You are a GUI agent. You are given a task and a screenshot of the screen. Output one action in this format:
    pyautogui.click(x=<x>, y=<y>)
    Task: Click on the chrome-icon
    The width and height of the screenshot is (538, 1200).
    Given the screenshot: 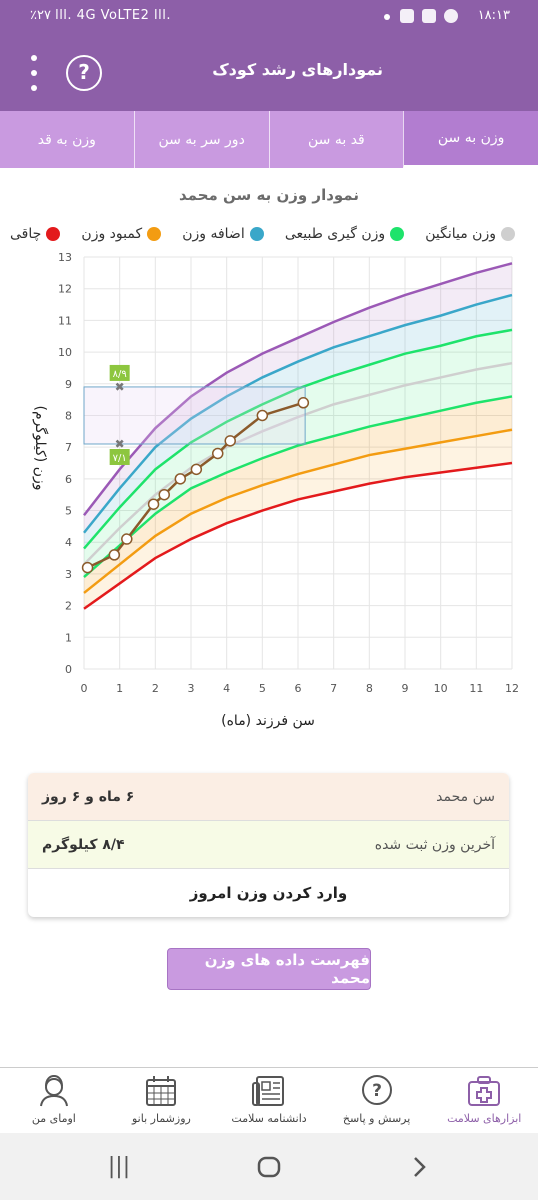 What is the action you would take?
    pyautogui.click(x=451, y=16)
    